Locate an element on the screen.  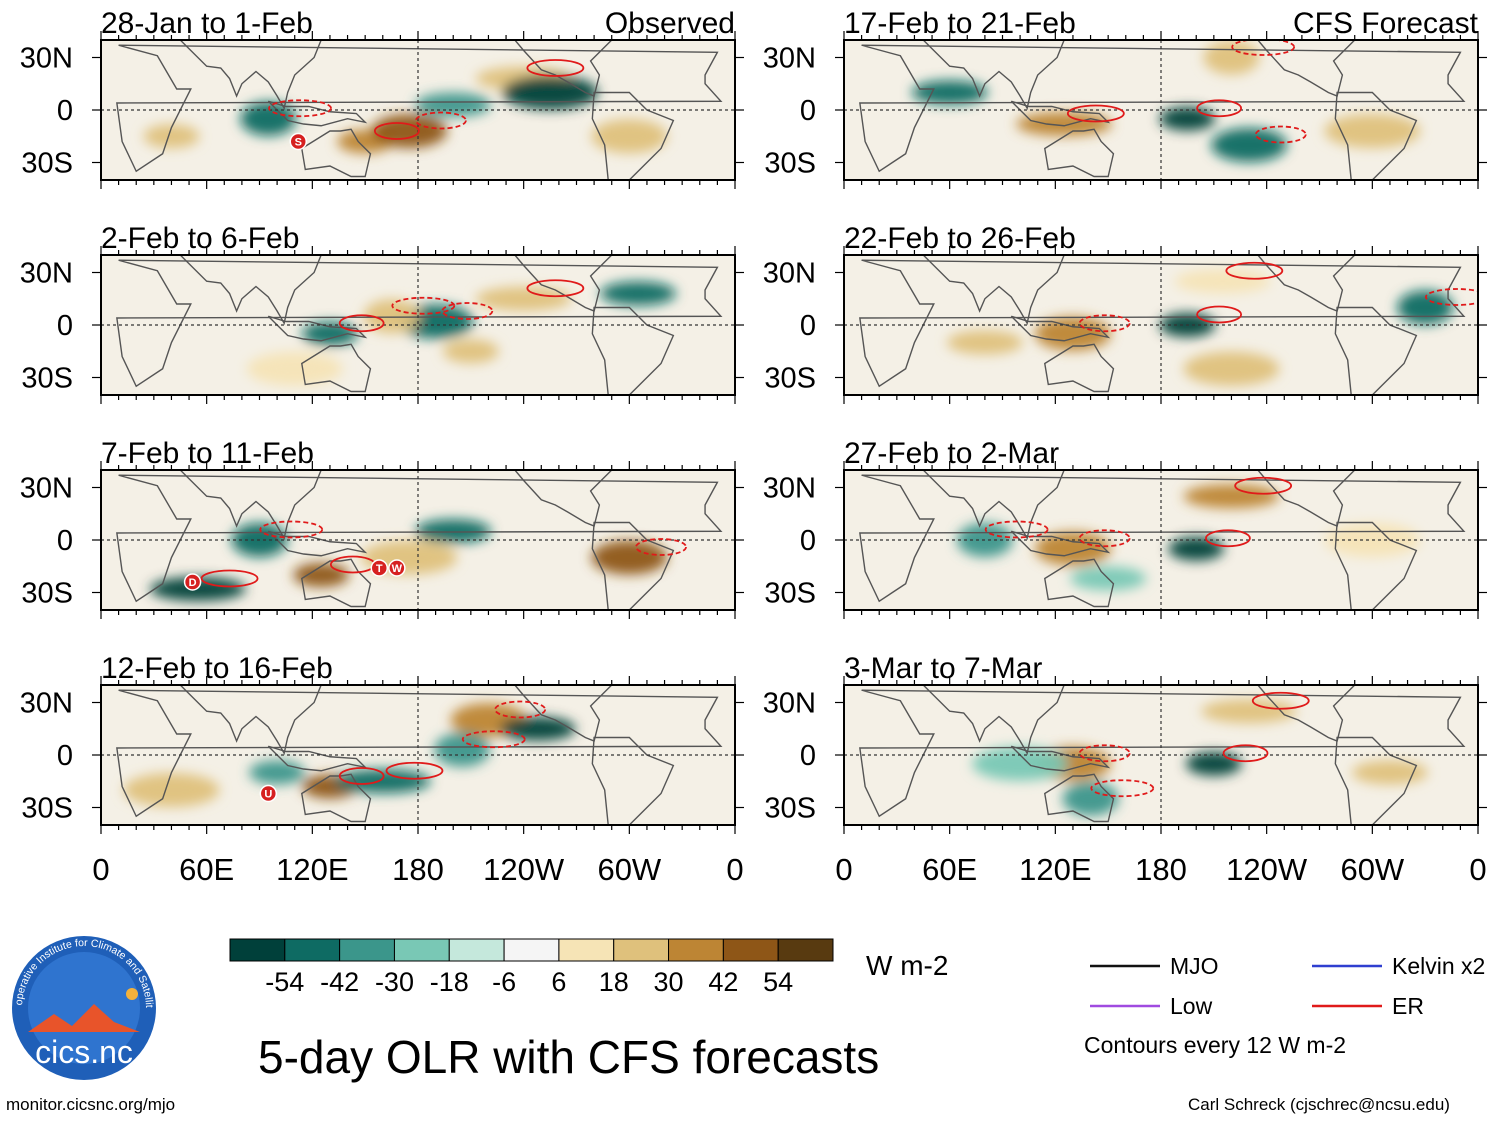
svg-text: W is located at coordinates (397, 569).